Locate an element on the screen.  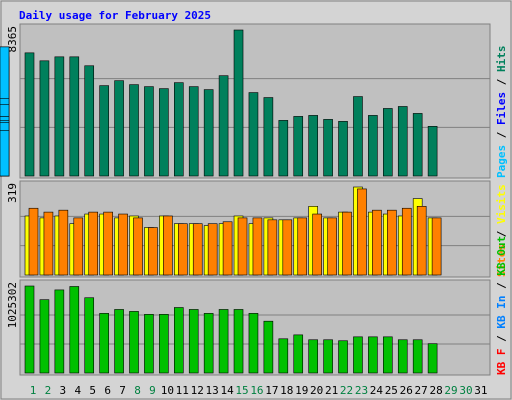
x-tick-label: 10 is located at coordinates (167, 390).